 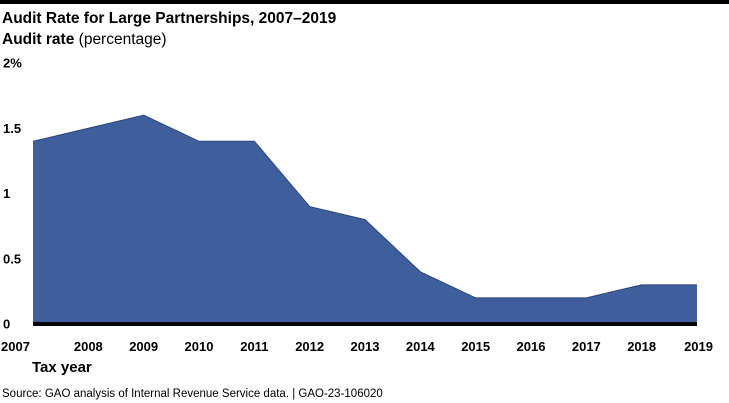 What do you see at coordinates (122, 39) in the screenshot?
I see `y-axis-unit: (percentage)` at bounding box center [122, 39].